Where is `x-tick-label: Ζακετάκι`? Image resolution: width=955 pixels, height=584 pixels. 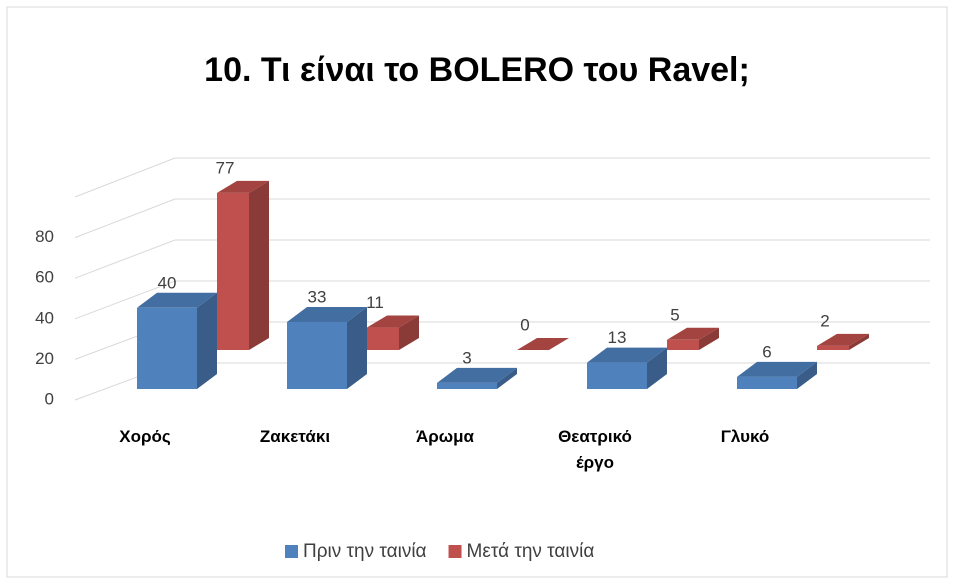
x-tick-label: Ζακετάκι is located at coordinates (295, 436).